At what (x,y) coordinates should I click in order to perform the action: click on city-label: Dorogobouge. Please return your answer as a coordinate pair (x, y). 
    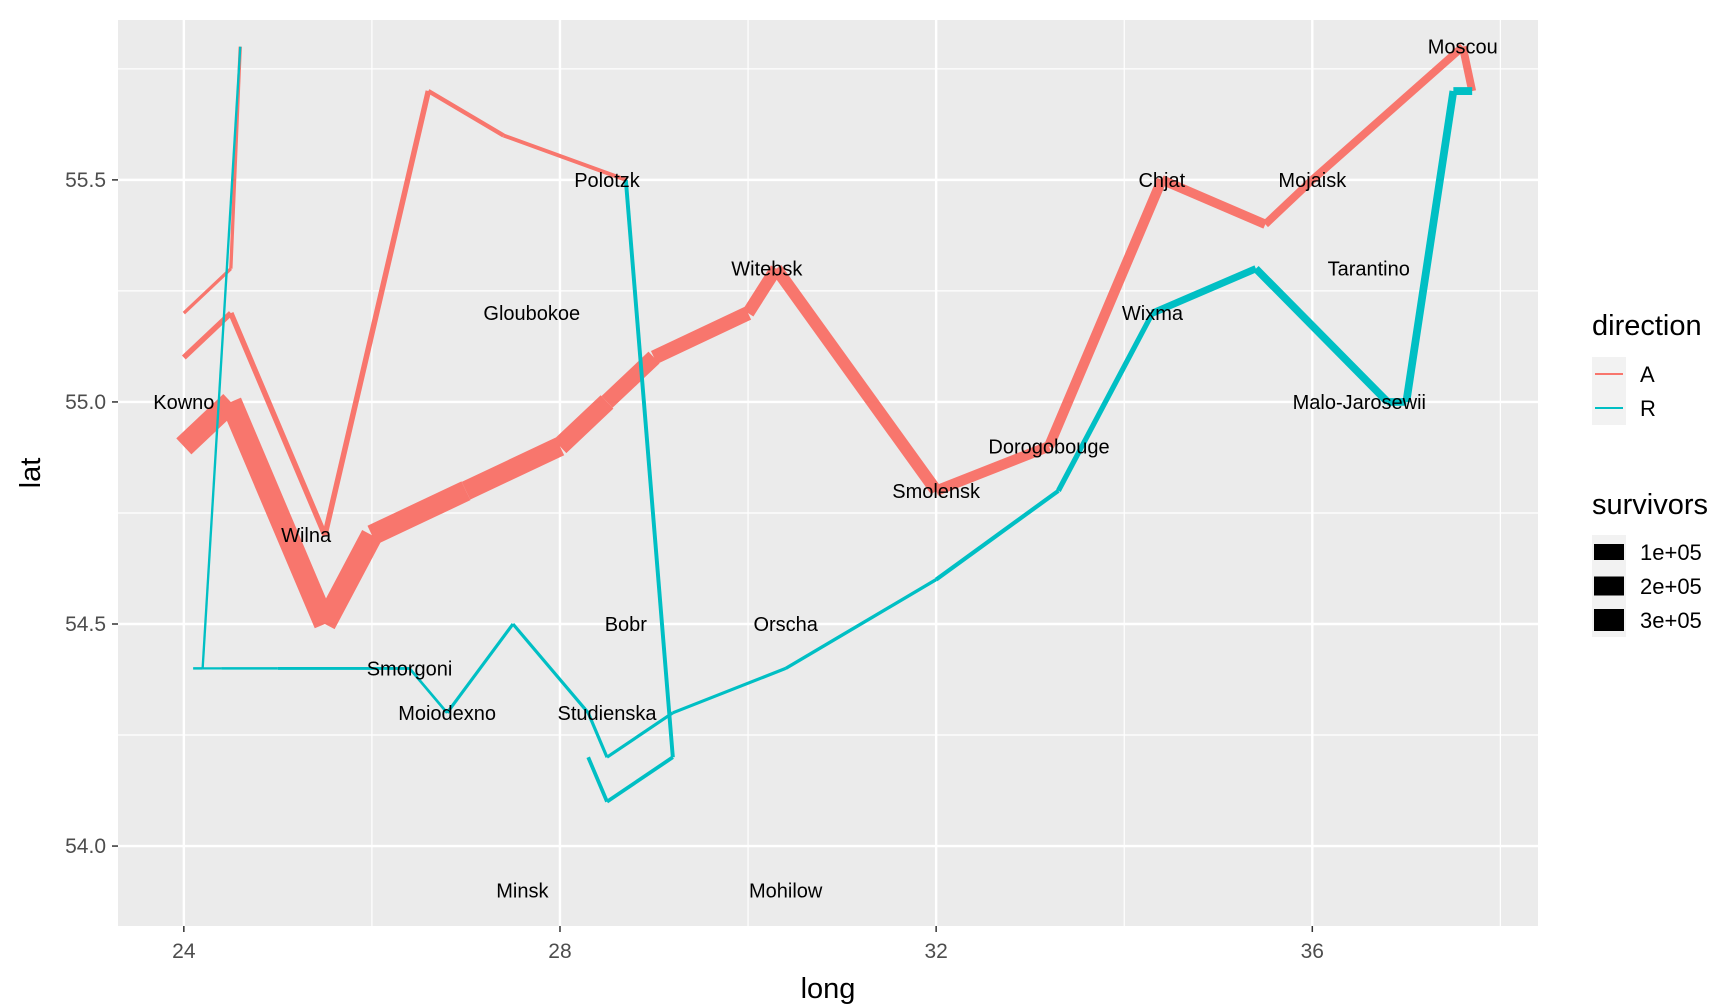
    Looking at the image, I should click on (1048, 447).